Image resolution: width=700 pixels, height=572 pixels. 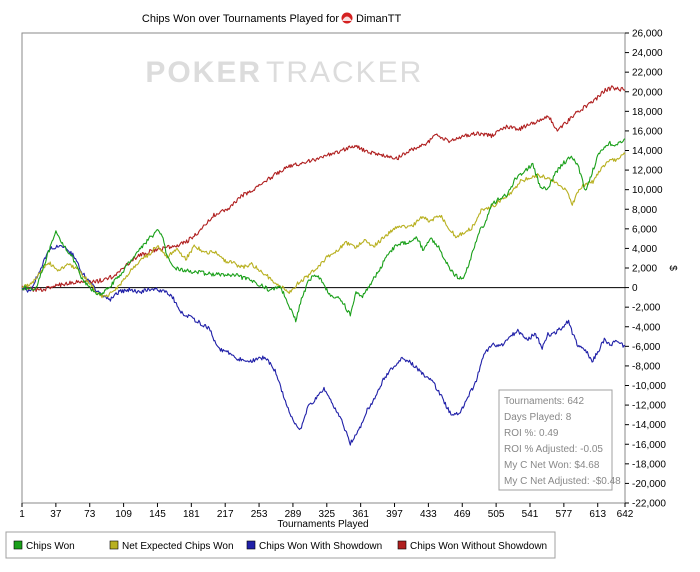 I want to click on legend-label: Net Expected Chips Won, so click(x=178, y=546).